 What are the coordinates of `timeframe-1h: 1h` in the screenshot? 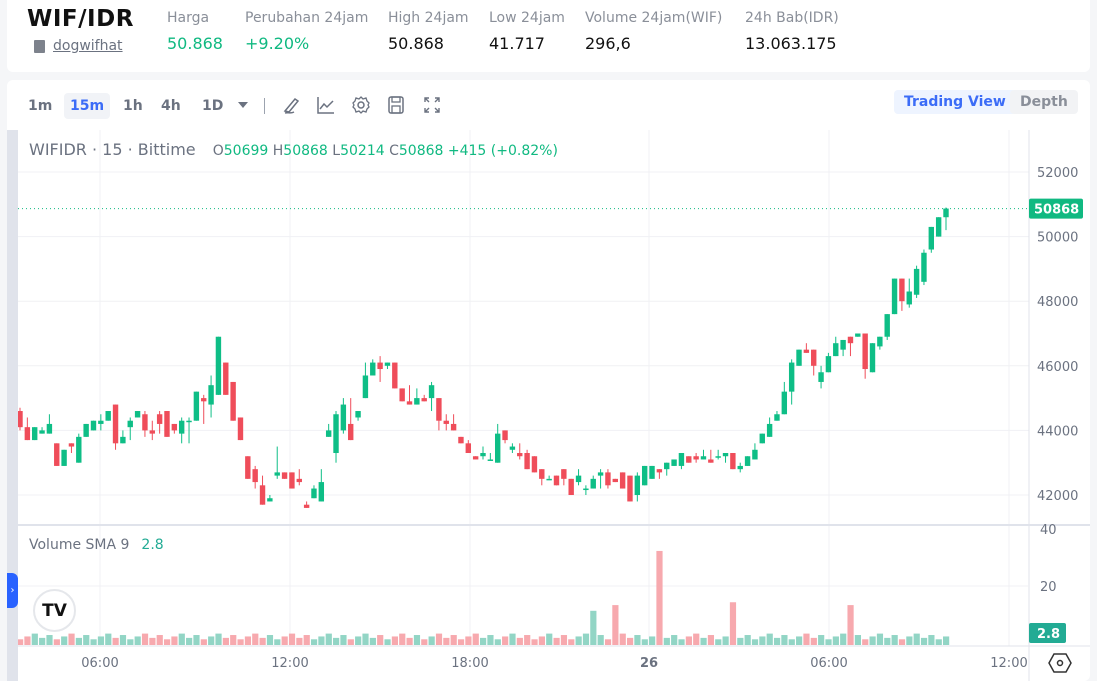 It's located at (133, 106).